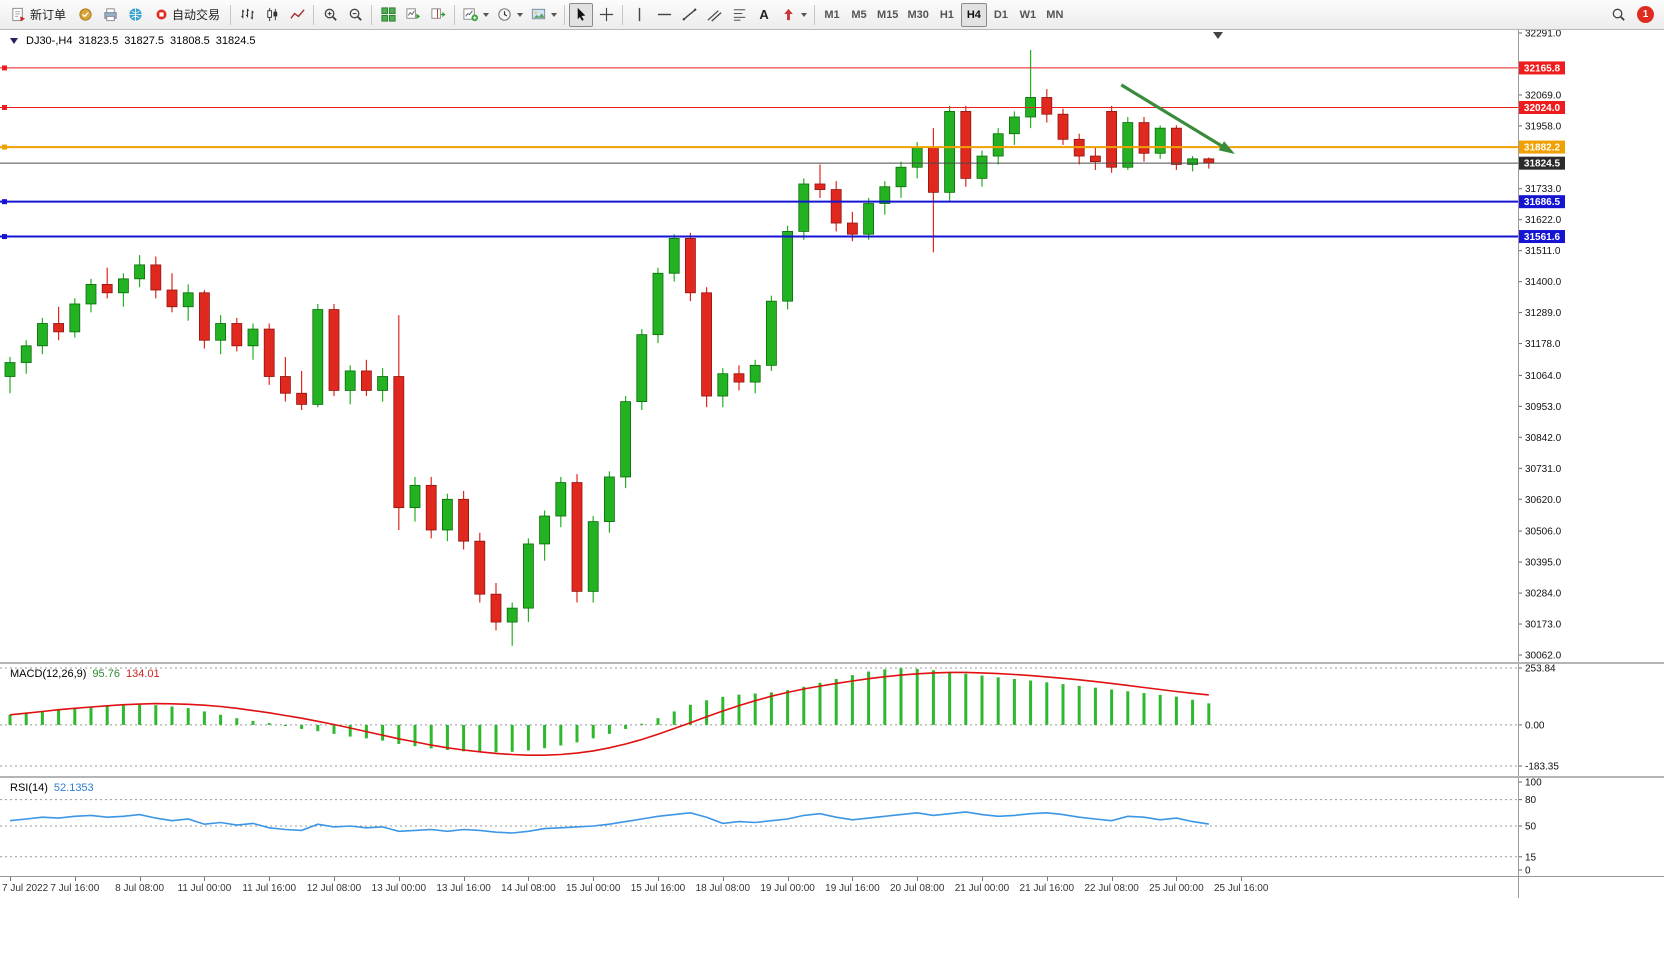 This screenshot has height=956, width=1664. What do you see at coordinates (918, 14) in the screenshot?
I see `timeframe-m30-button: M30` at bounding box center [918, 14].